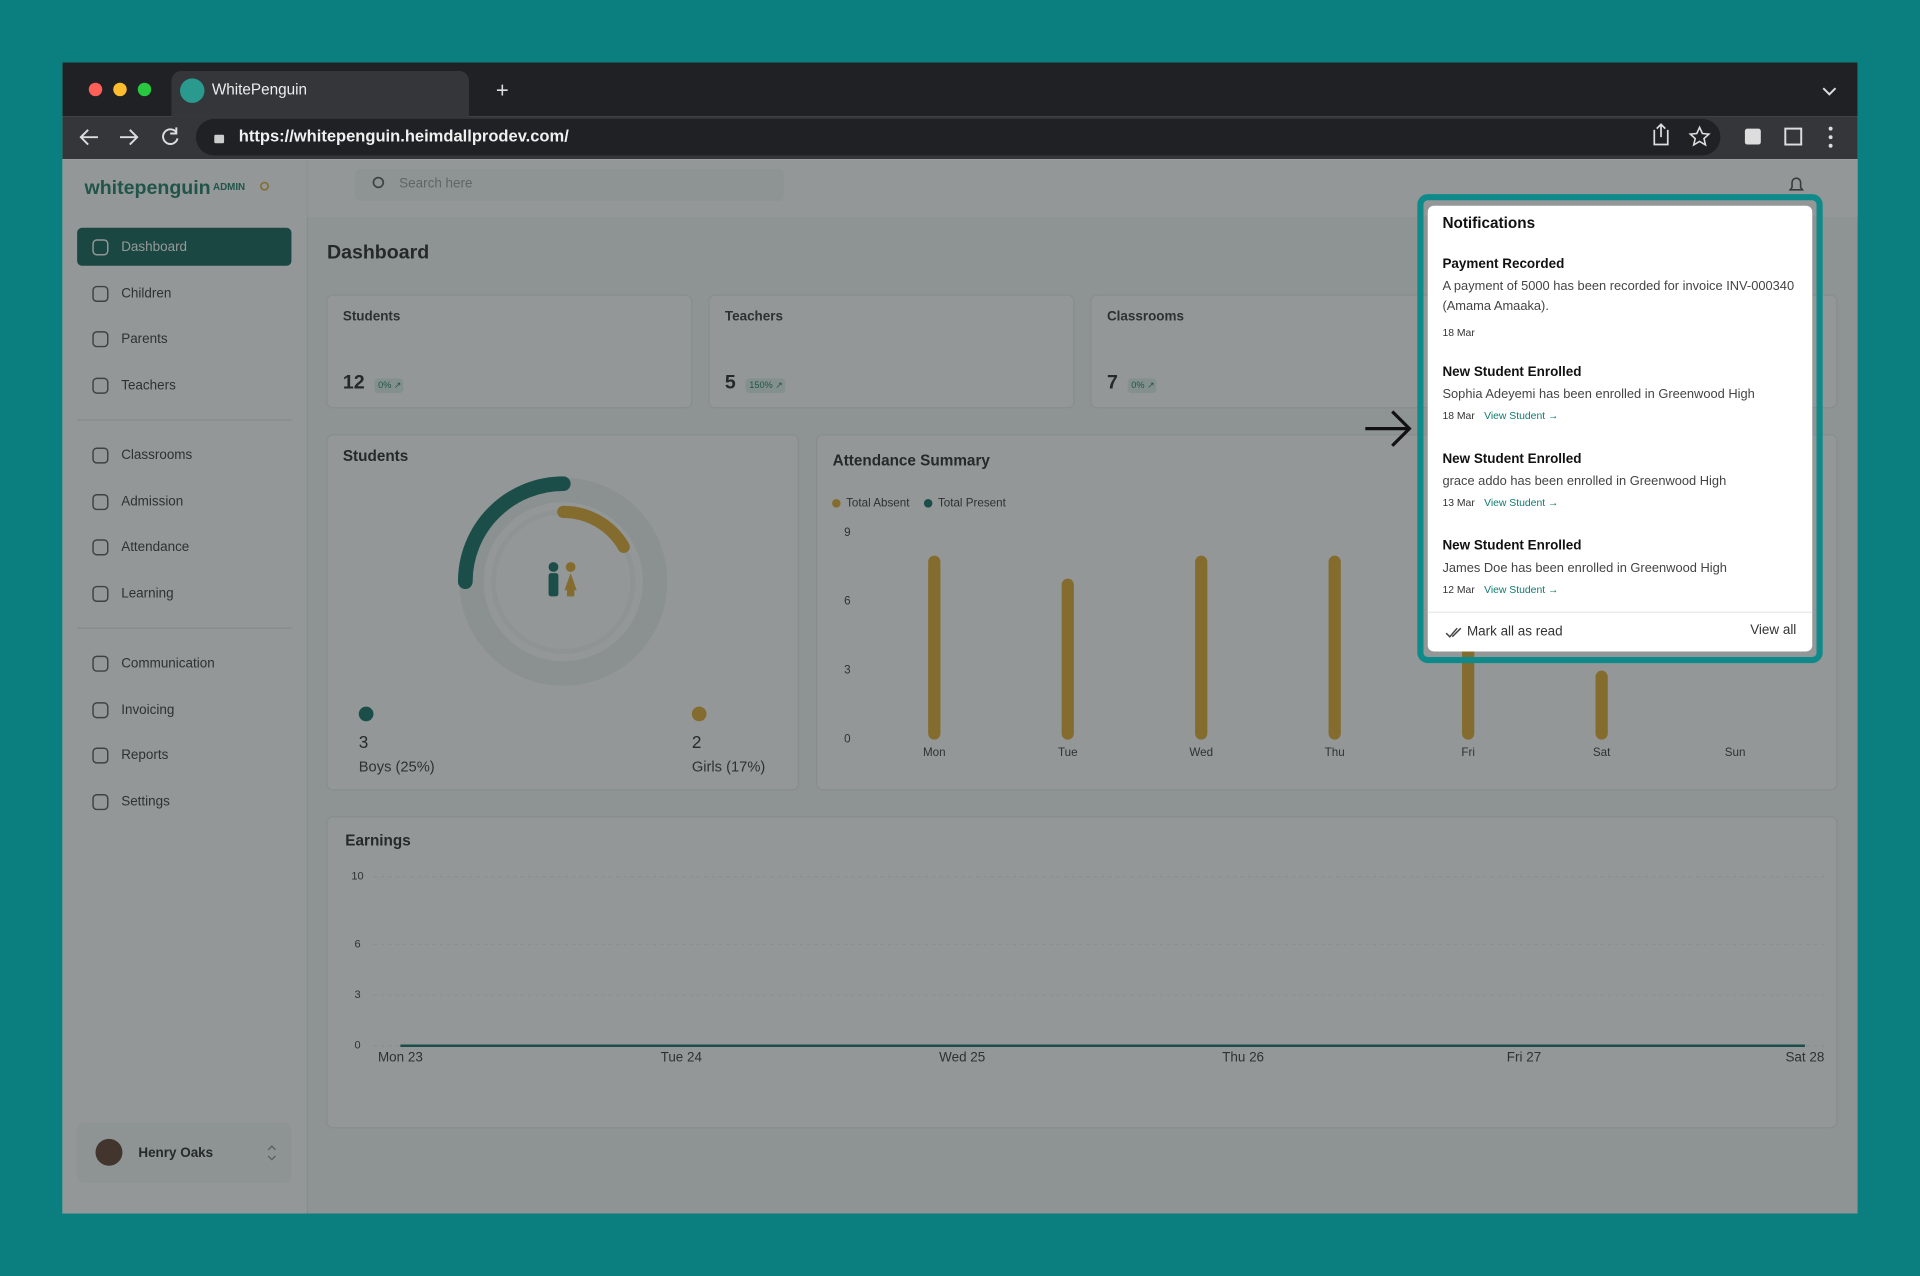 This screenshot has width=1920, height=1276. What do you see at coordinates (95, 89) in the screenshot?
I see `close-dot` at bounding box center [95, 89].